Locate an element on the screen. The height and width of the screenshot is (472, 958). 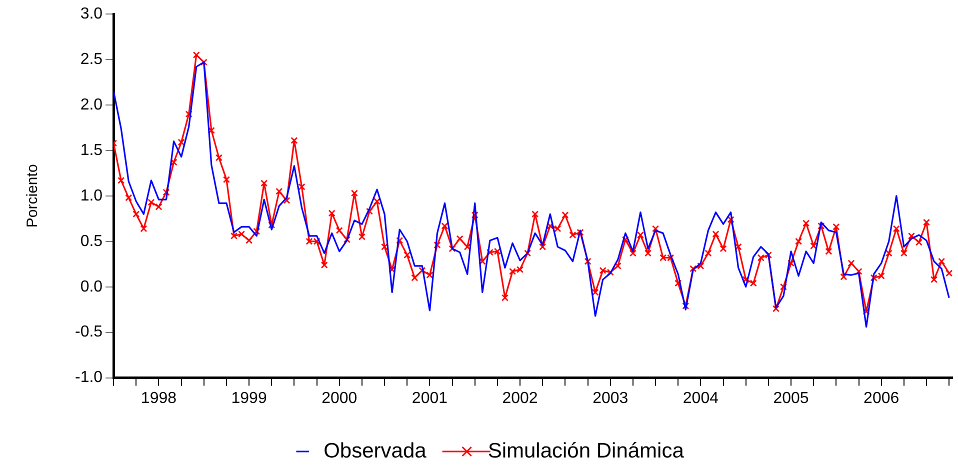
y-tick-label: -1.0 is located at coordinates (88, 377).